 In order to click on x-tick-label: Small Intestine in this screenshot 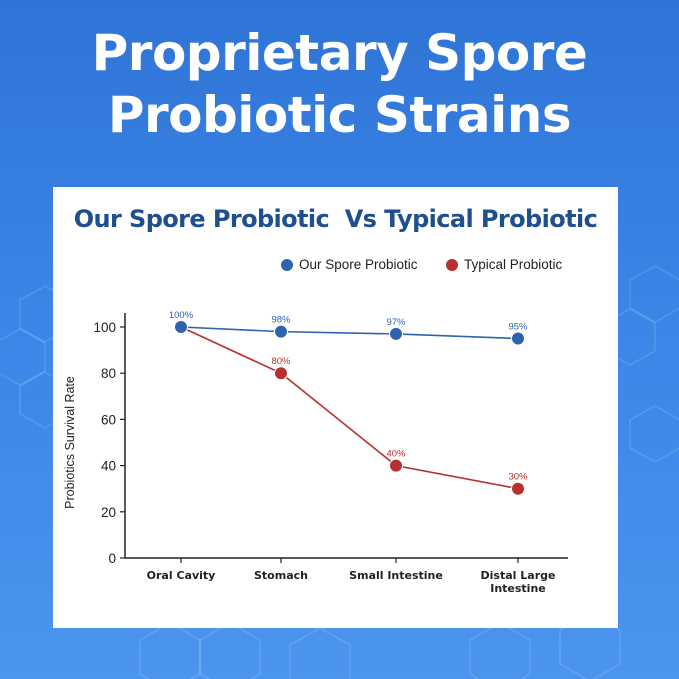, I will do `click(396, 575)`.